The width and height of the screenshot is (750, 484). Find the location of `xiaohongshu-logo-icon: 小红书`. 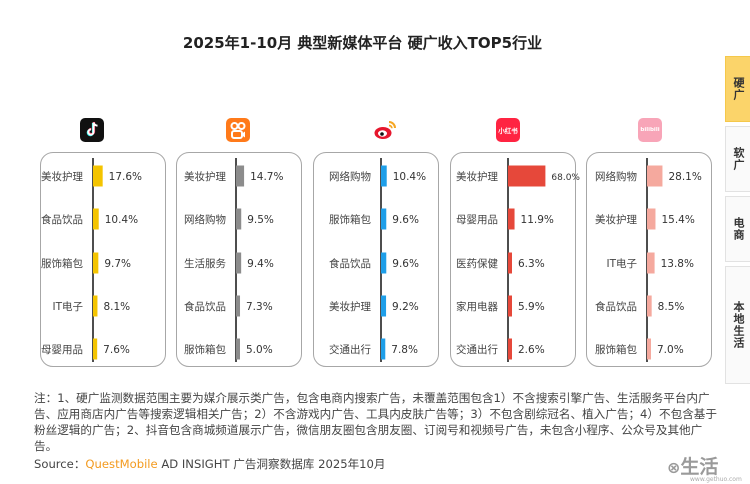

xiaohongshu-logo-icon: 小红书 is located at coordinates (508, 130).